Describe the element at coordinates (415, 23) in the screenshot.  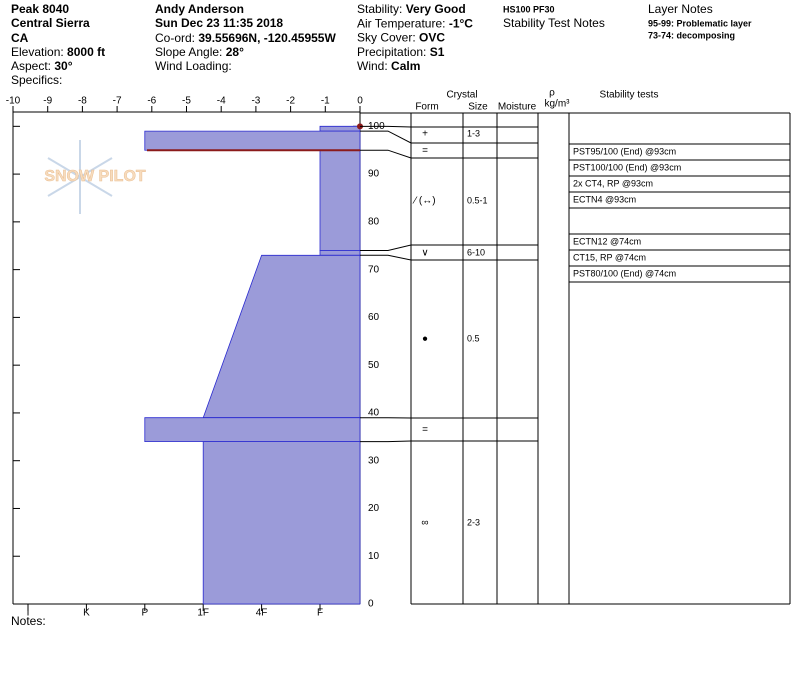
I see `condition: Air Temperature: -1°C` at that location.